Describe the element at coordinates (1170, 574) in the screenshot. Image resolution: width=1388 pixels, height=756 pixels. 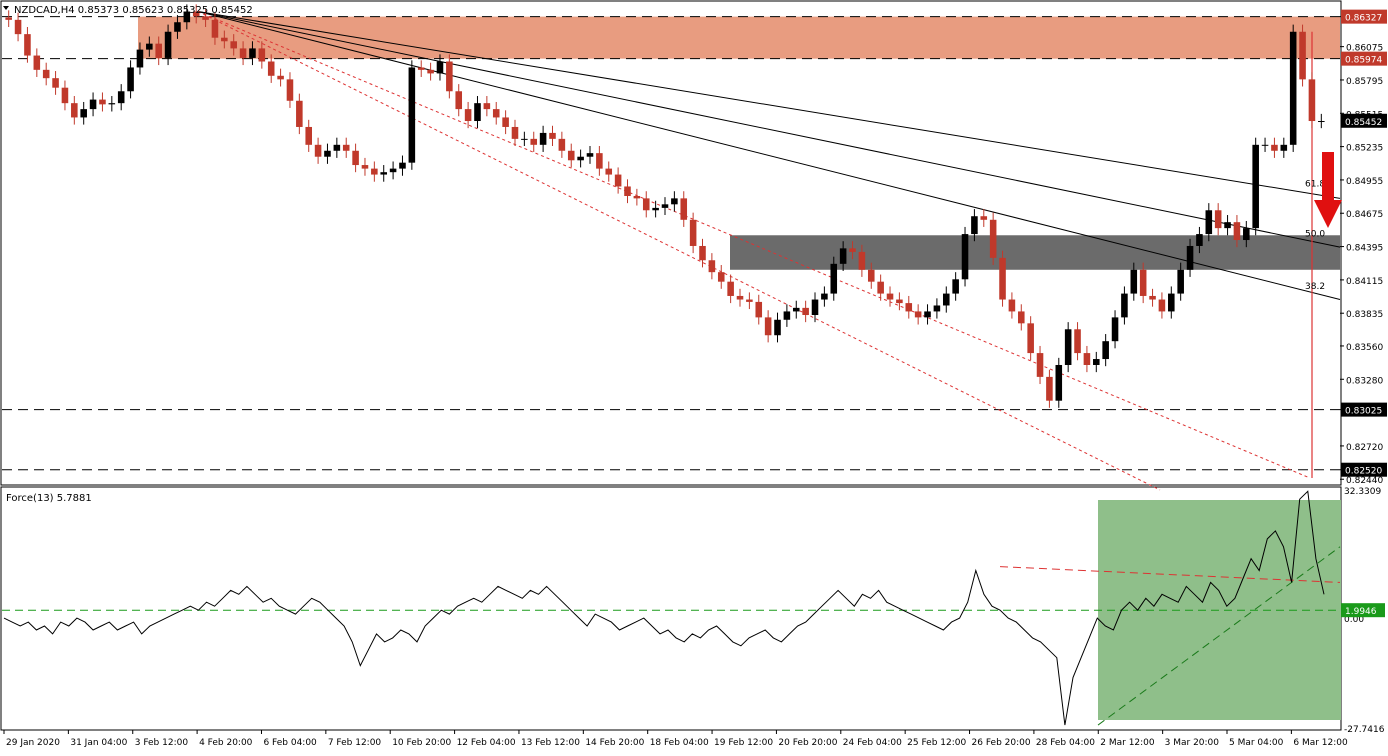
I see `force-red-trend` at that location.